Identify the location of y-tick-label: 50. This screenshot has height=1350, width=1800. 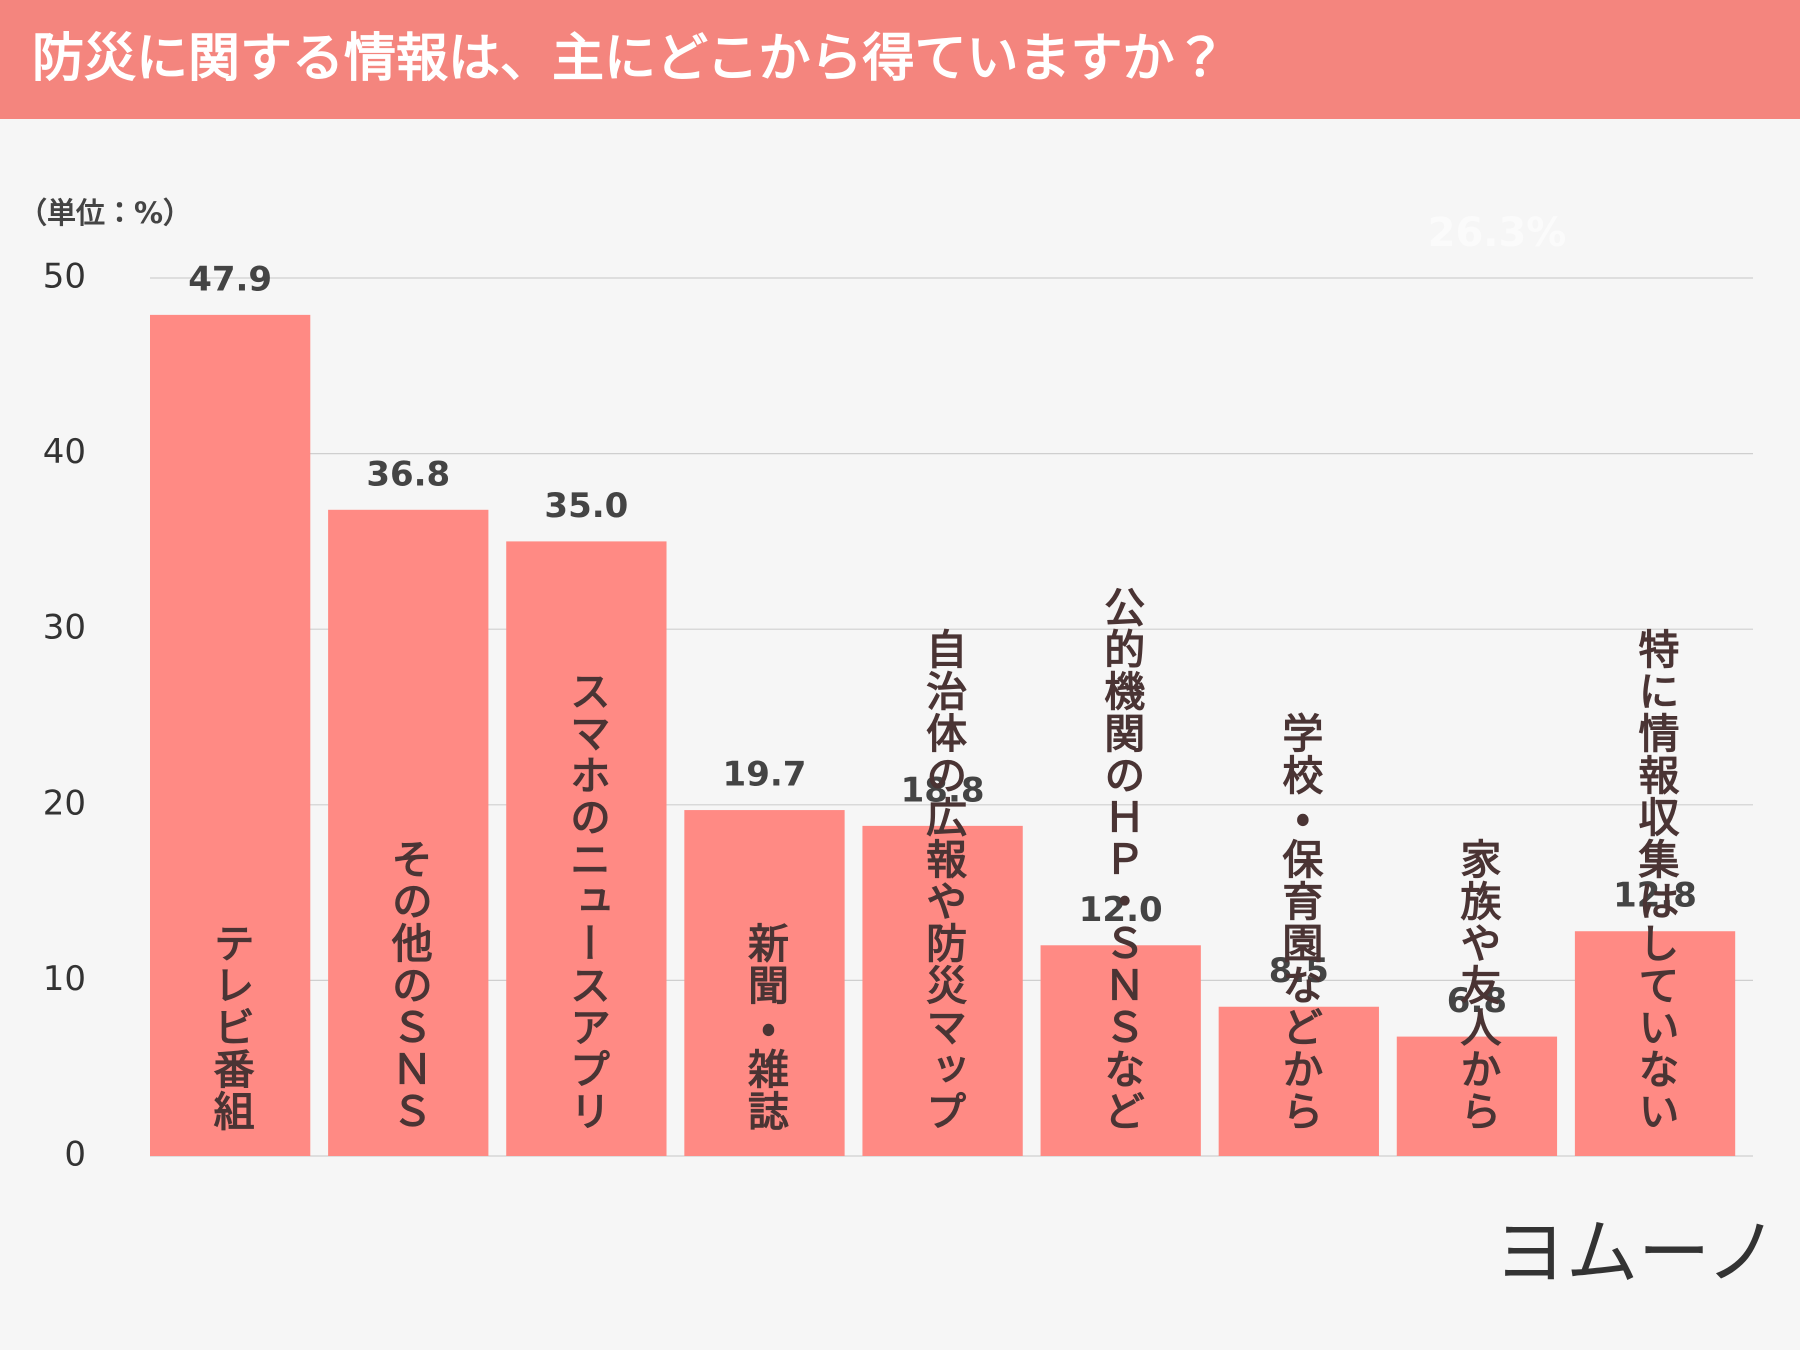
(64, 277).